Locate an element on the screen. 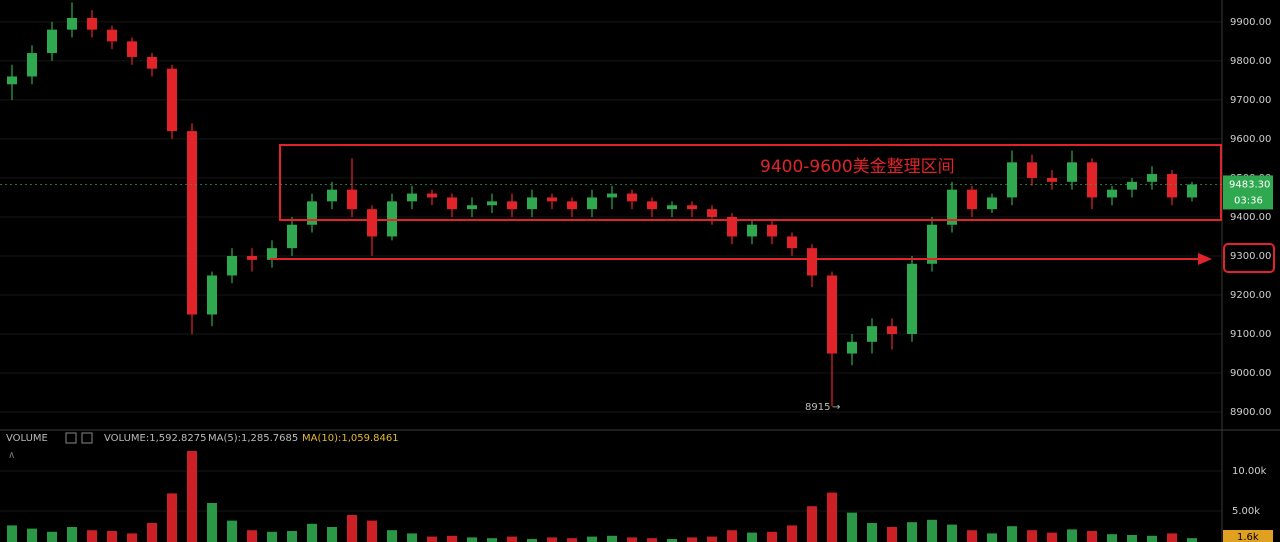 This screenshot has width=1280, height=542. settings-icon is located at coordinates (71, 438).